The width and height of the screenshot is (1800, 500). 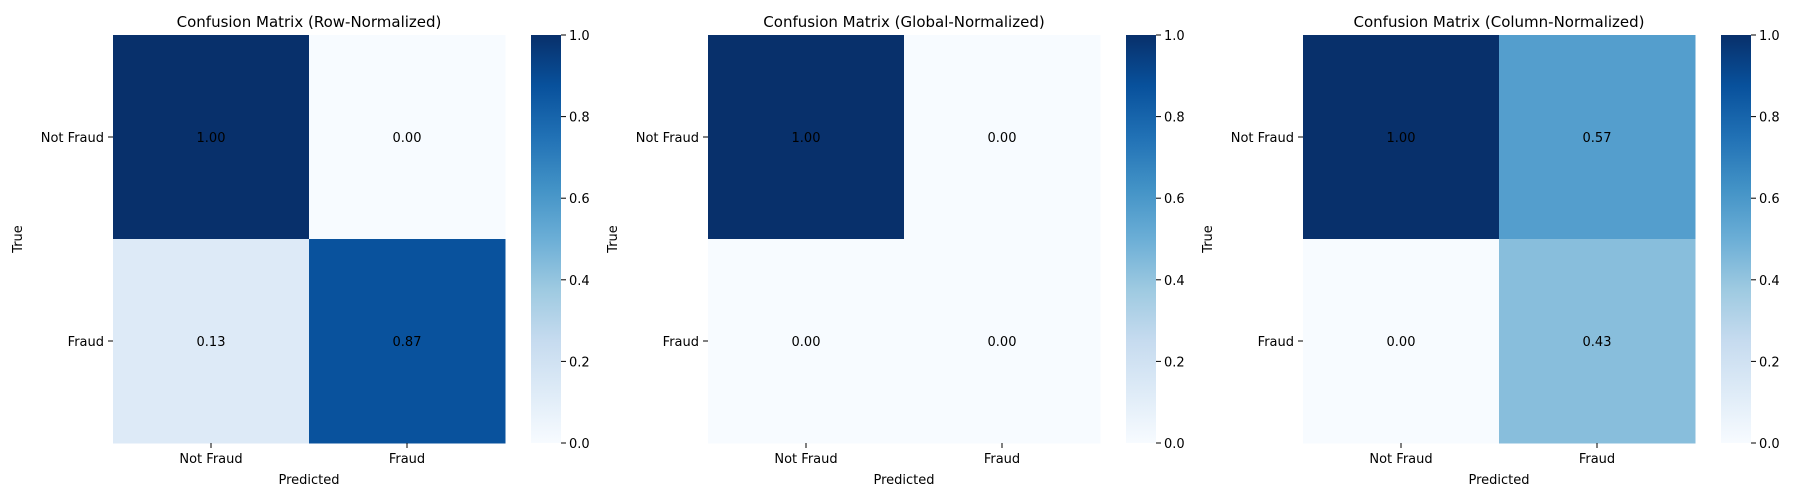 I want to click on cell-value-label: 0.13, so click(x=211, y=342).